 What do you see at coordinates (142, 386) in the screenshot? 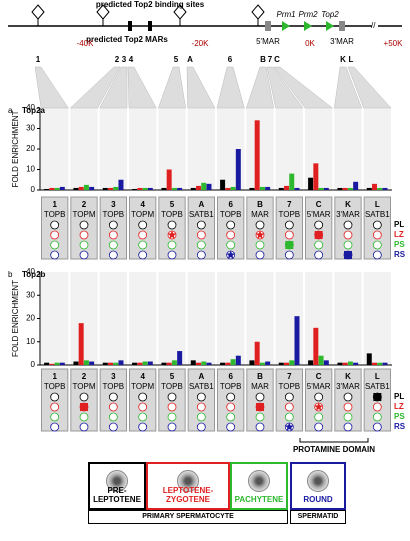
I see `site-type: TOPM` at bounding box center [142, 386].